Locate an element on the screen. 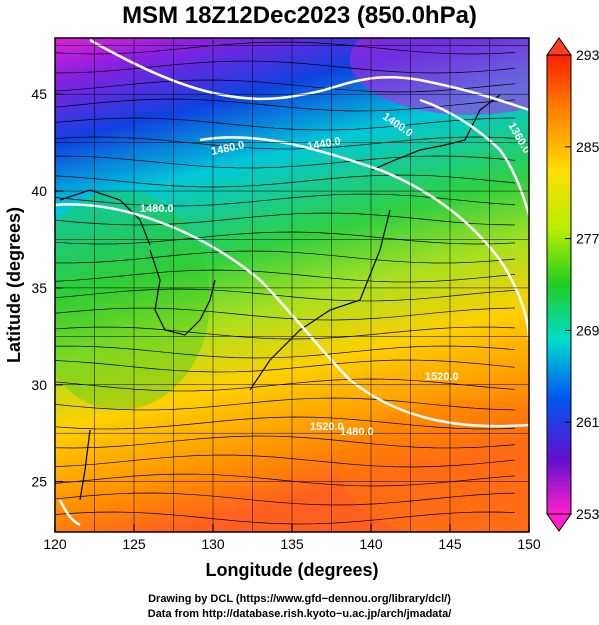  colorbar-tick-label: 285 is located at coordinates (587, 147).